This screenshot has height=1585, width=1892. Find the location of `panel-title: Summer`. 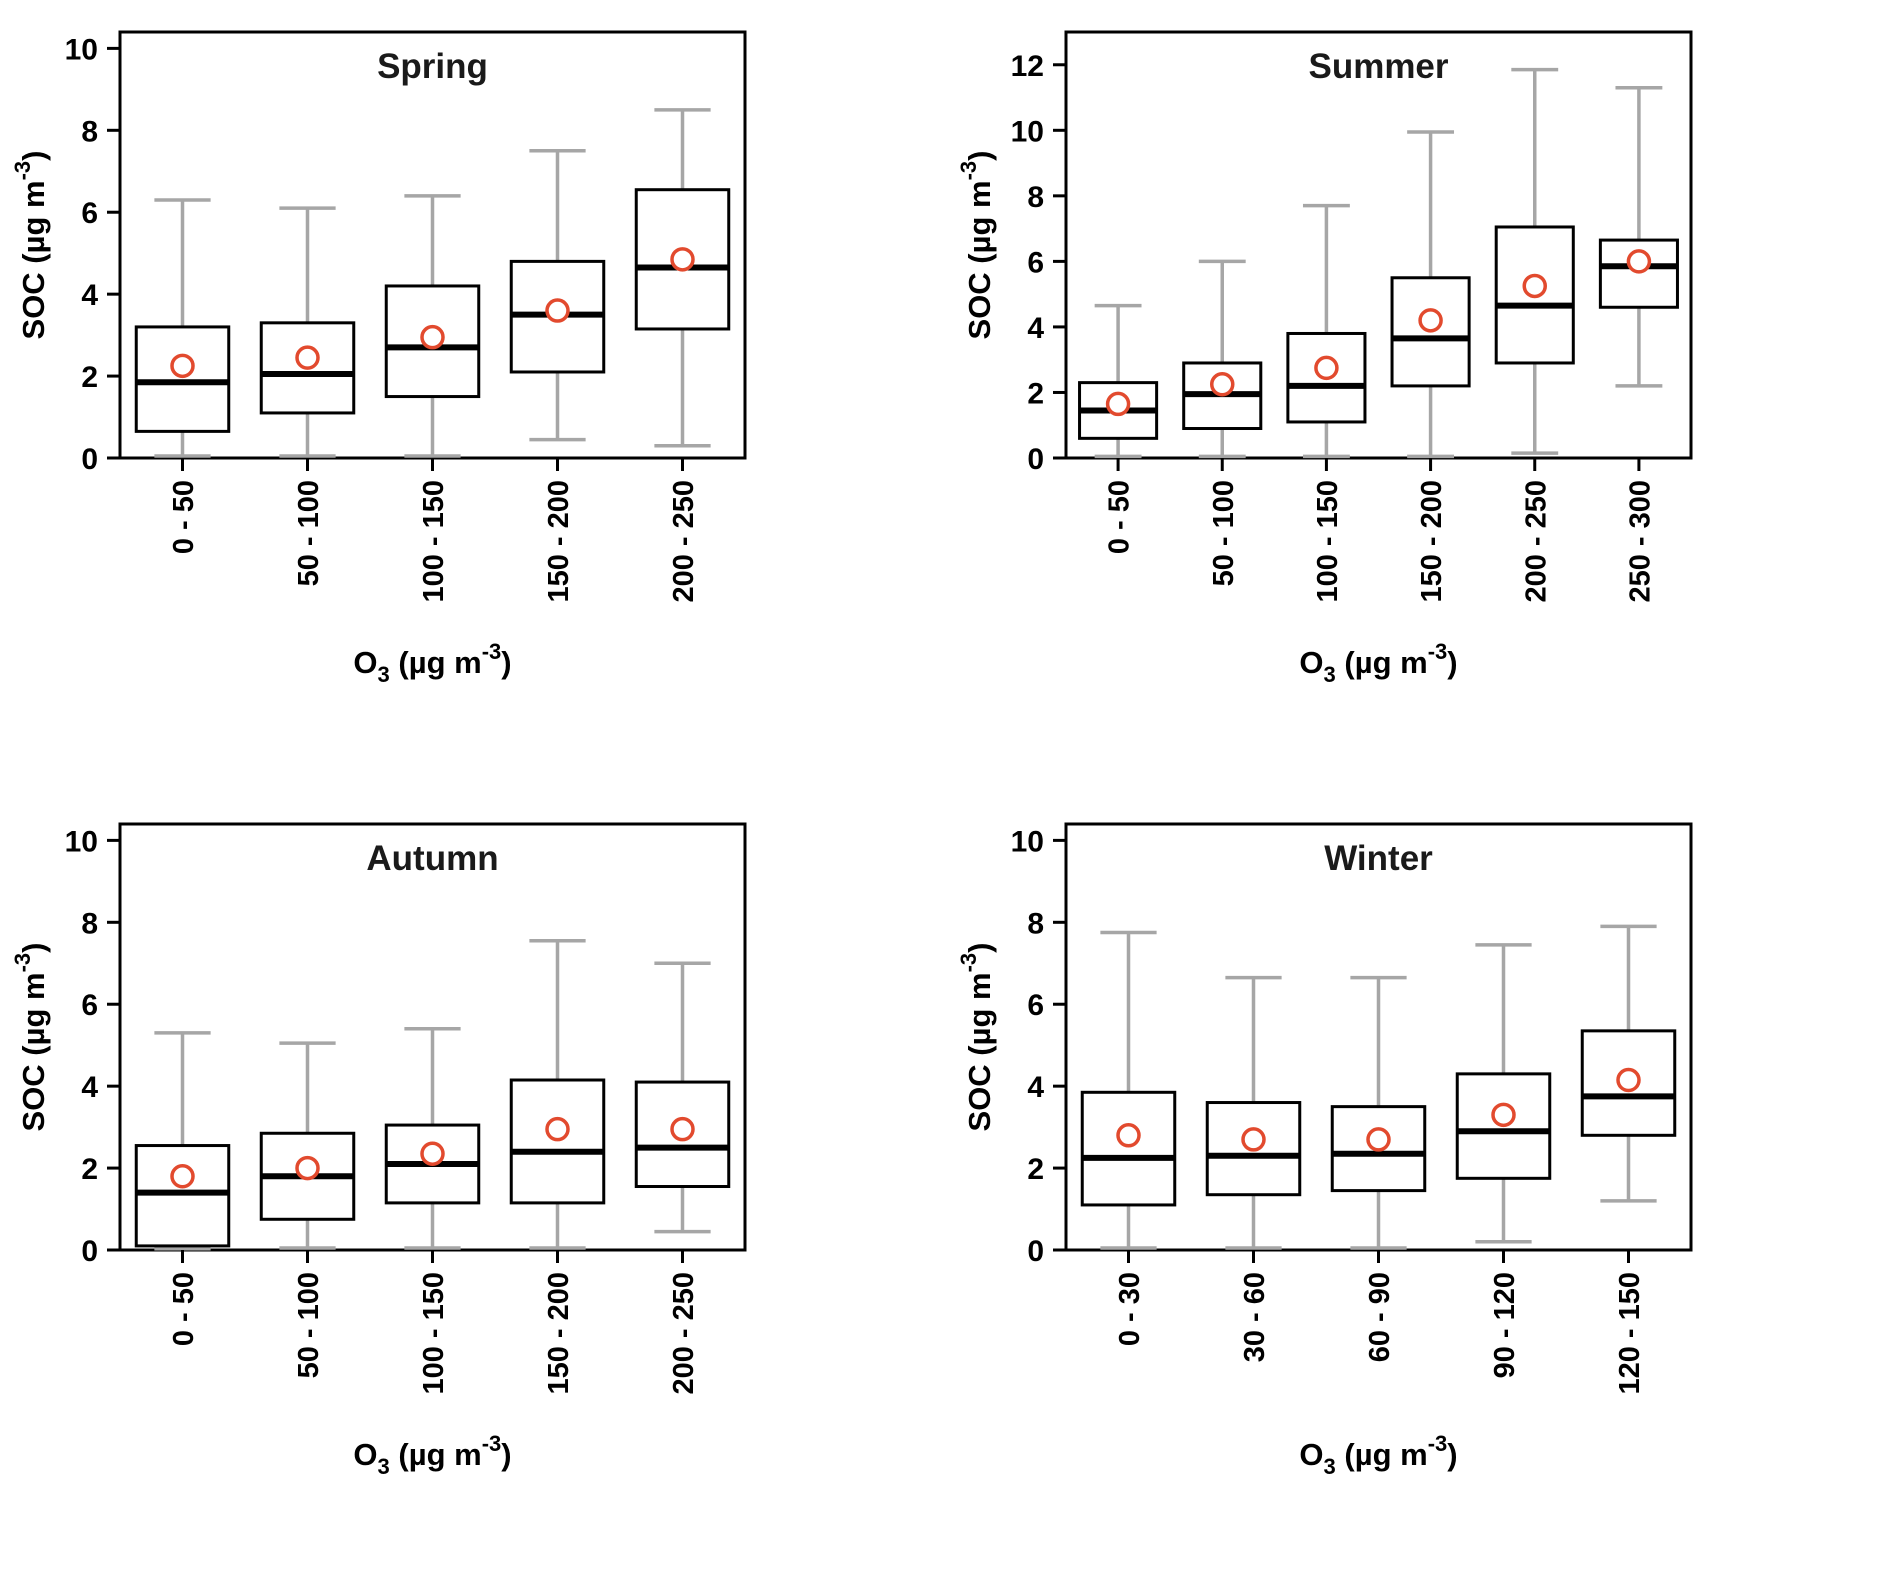

panel-title: Summer is located at coordinates (1378, 66).